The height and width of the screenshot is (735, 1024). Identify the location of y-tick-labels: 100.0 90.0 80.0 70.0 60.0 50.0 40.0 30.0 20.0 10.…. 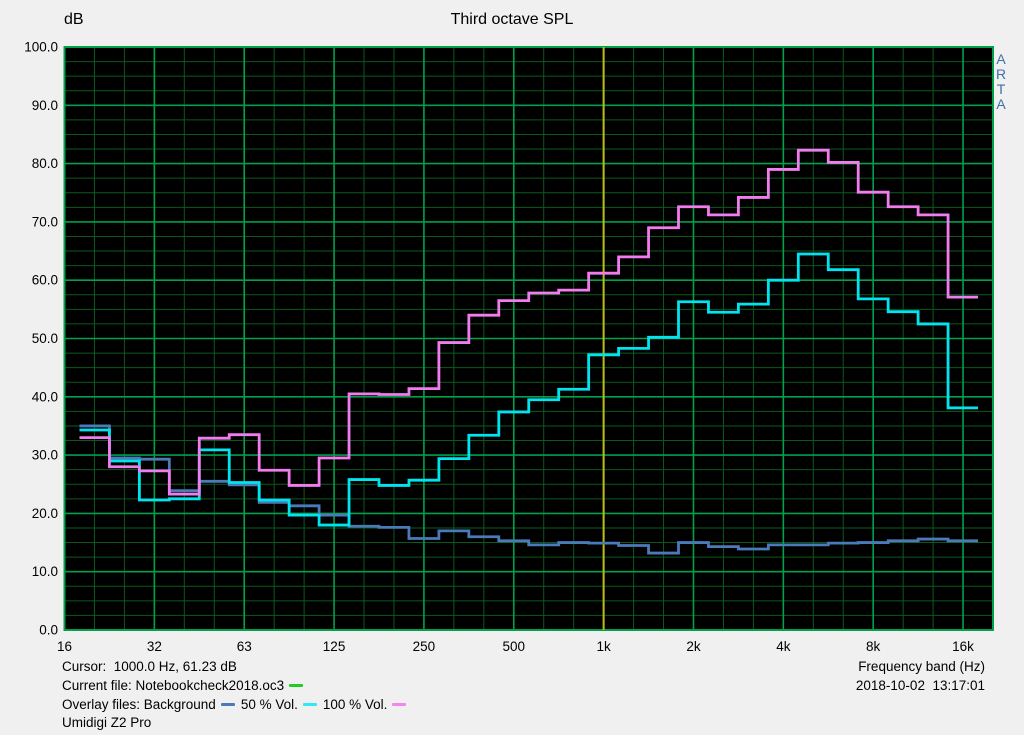
(41, 339).